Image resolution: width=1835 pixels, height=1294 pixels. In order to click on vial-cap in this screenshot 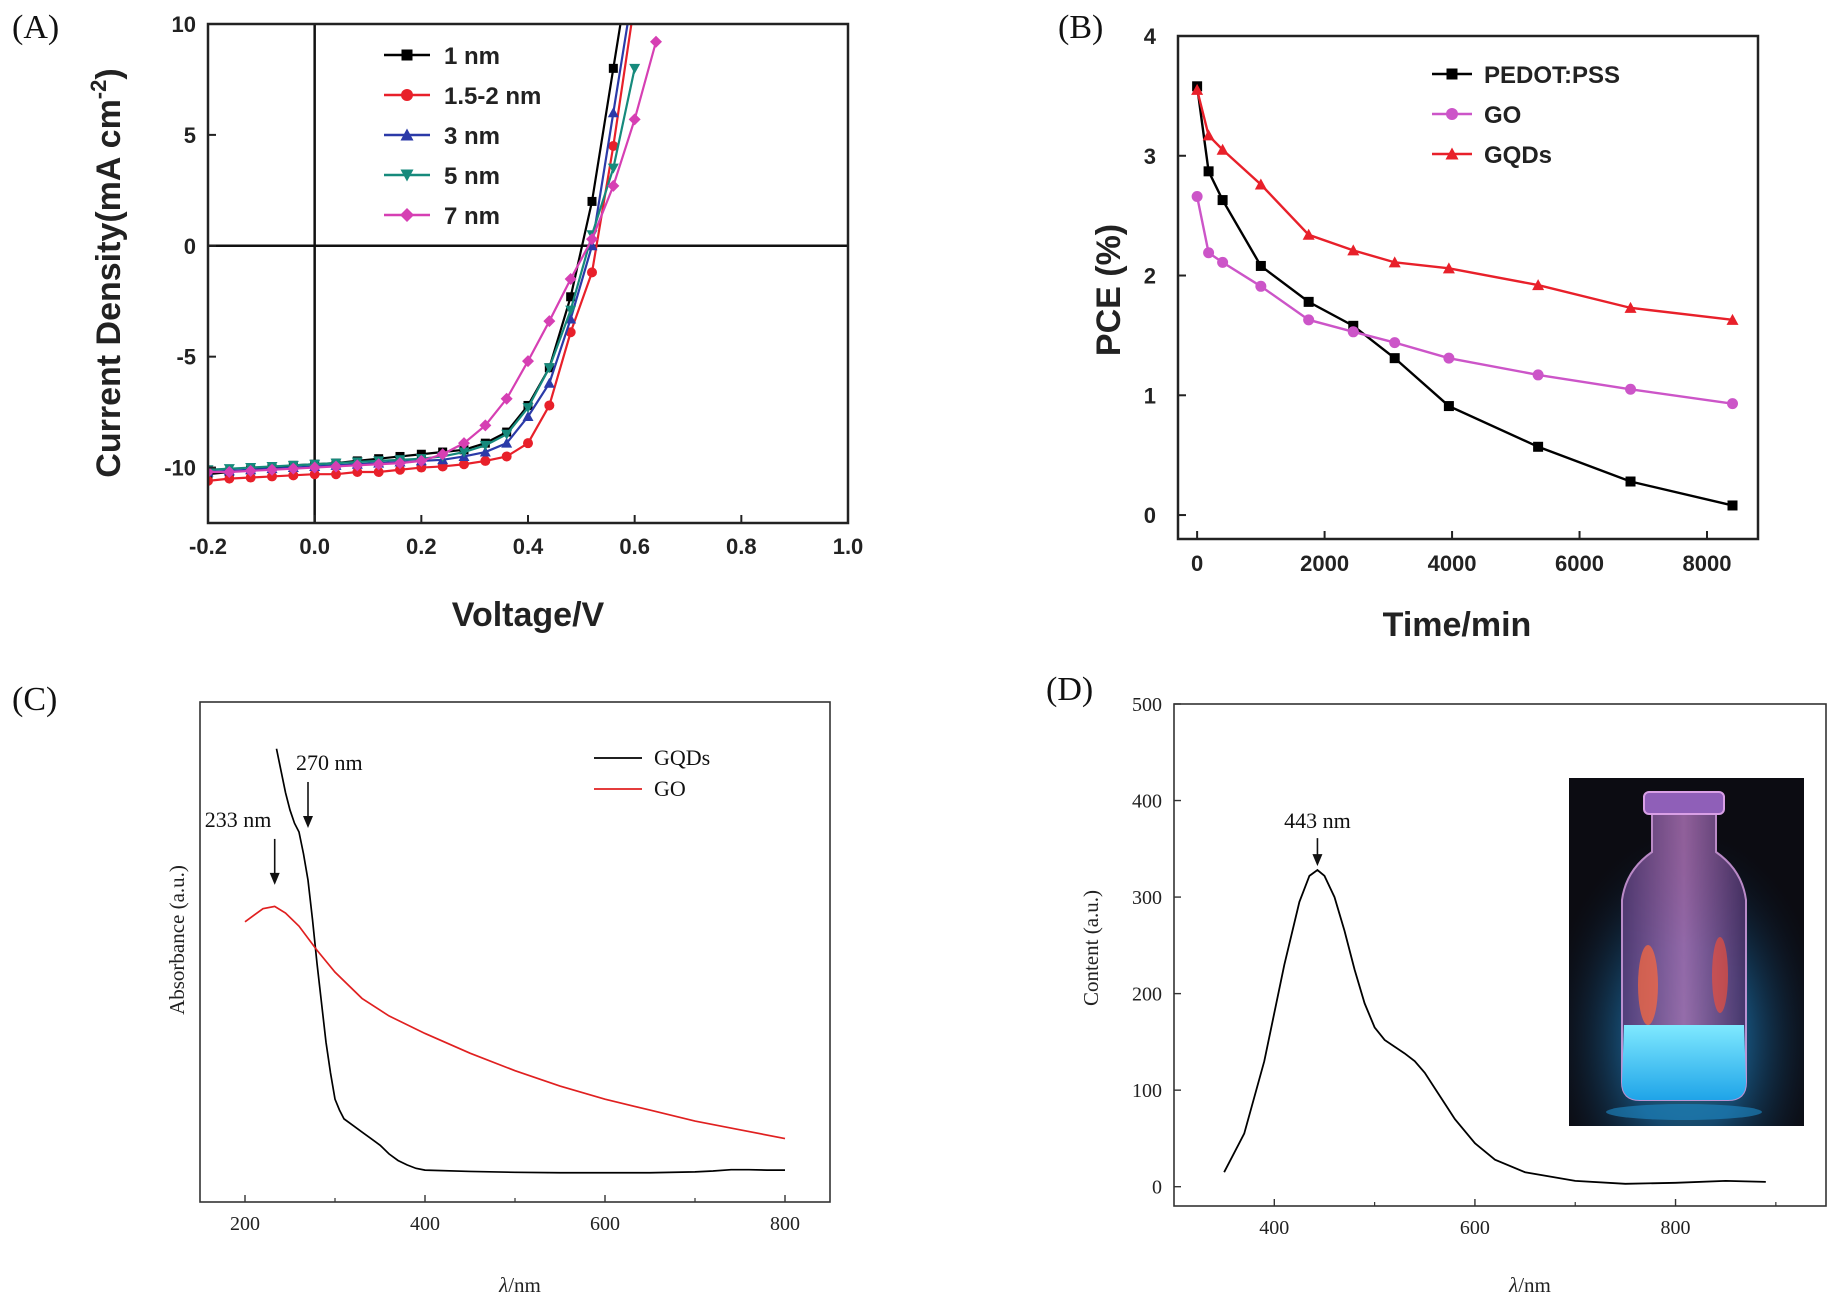, I will do `click(1684, 803)`.